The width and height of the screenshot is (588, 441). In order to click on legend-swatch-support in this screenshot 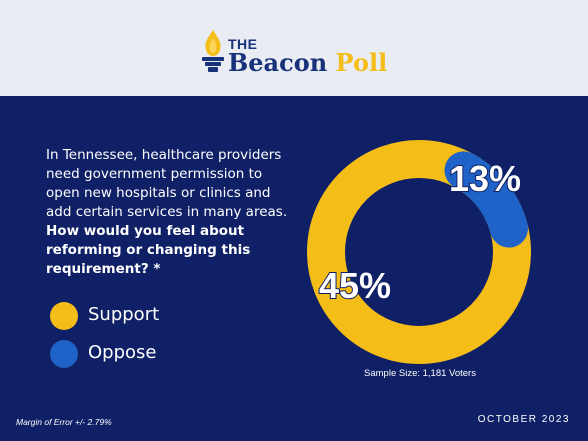, I will do `click(64, 316)`.